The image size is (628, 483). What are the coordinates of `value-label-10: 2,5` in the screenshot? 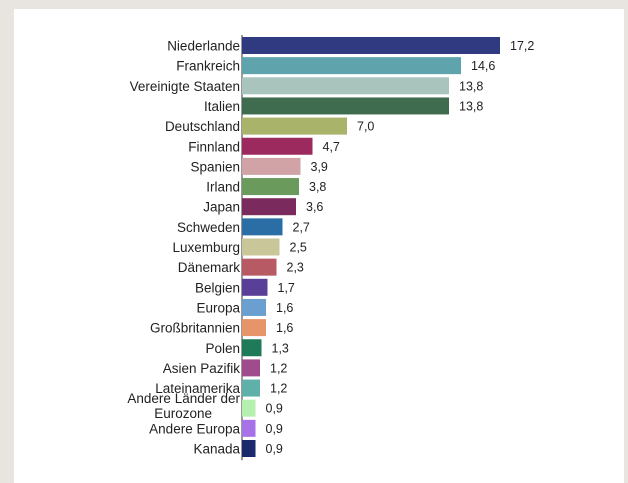 It's located at (298, 248).